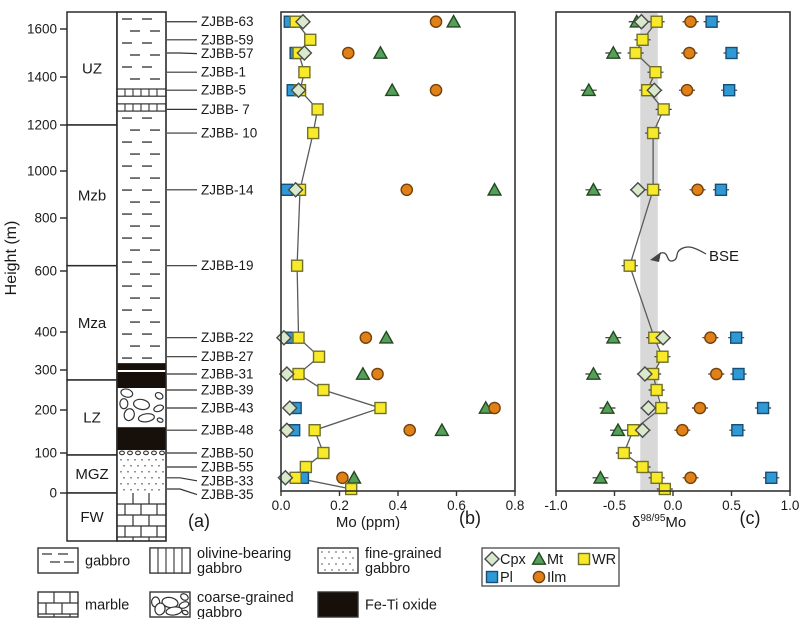  I want to click on x-tick-label: 0.4, so click(398, 505).